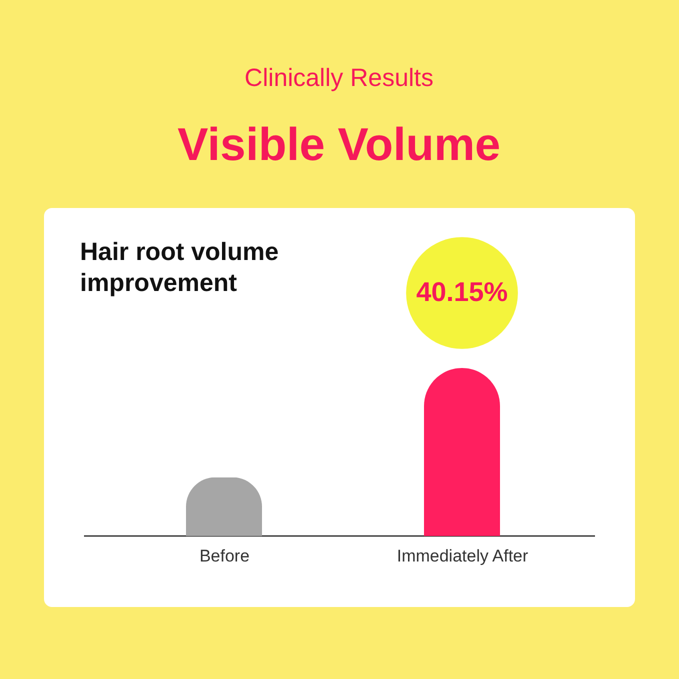  Describe the element at coordinates (339, 144) in the screenshot. I see `chart-title: Visible Volume` at that location.